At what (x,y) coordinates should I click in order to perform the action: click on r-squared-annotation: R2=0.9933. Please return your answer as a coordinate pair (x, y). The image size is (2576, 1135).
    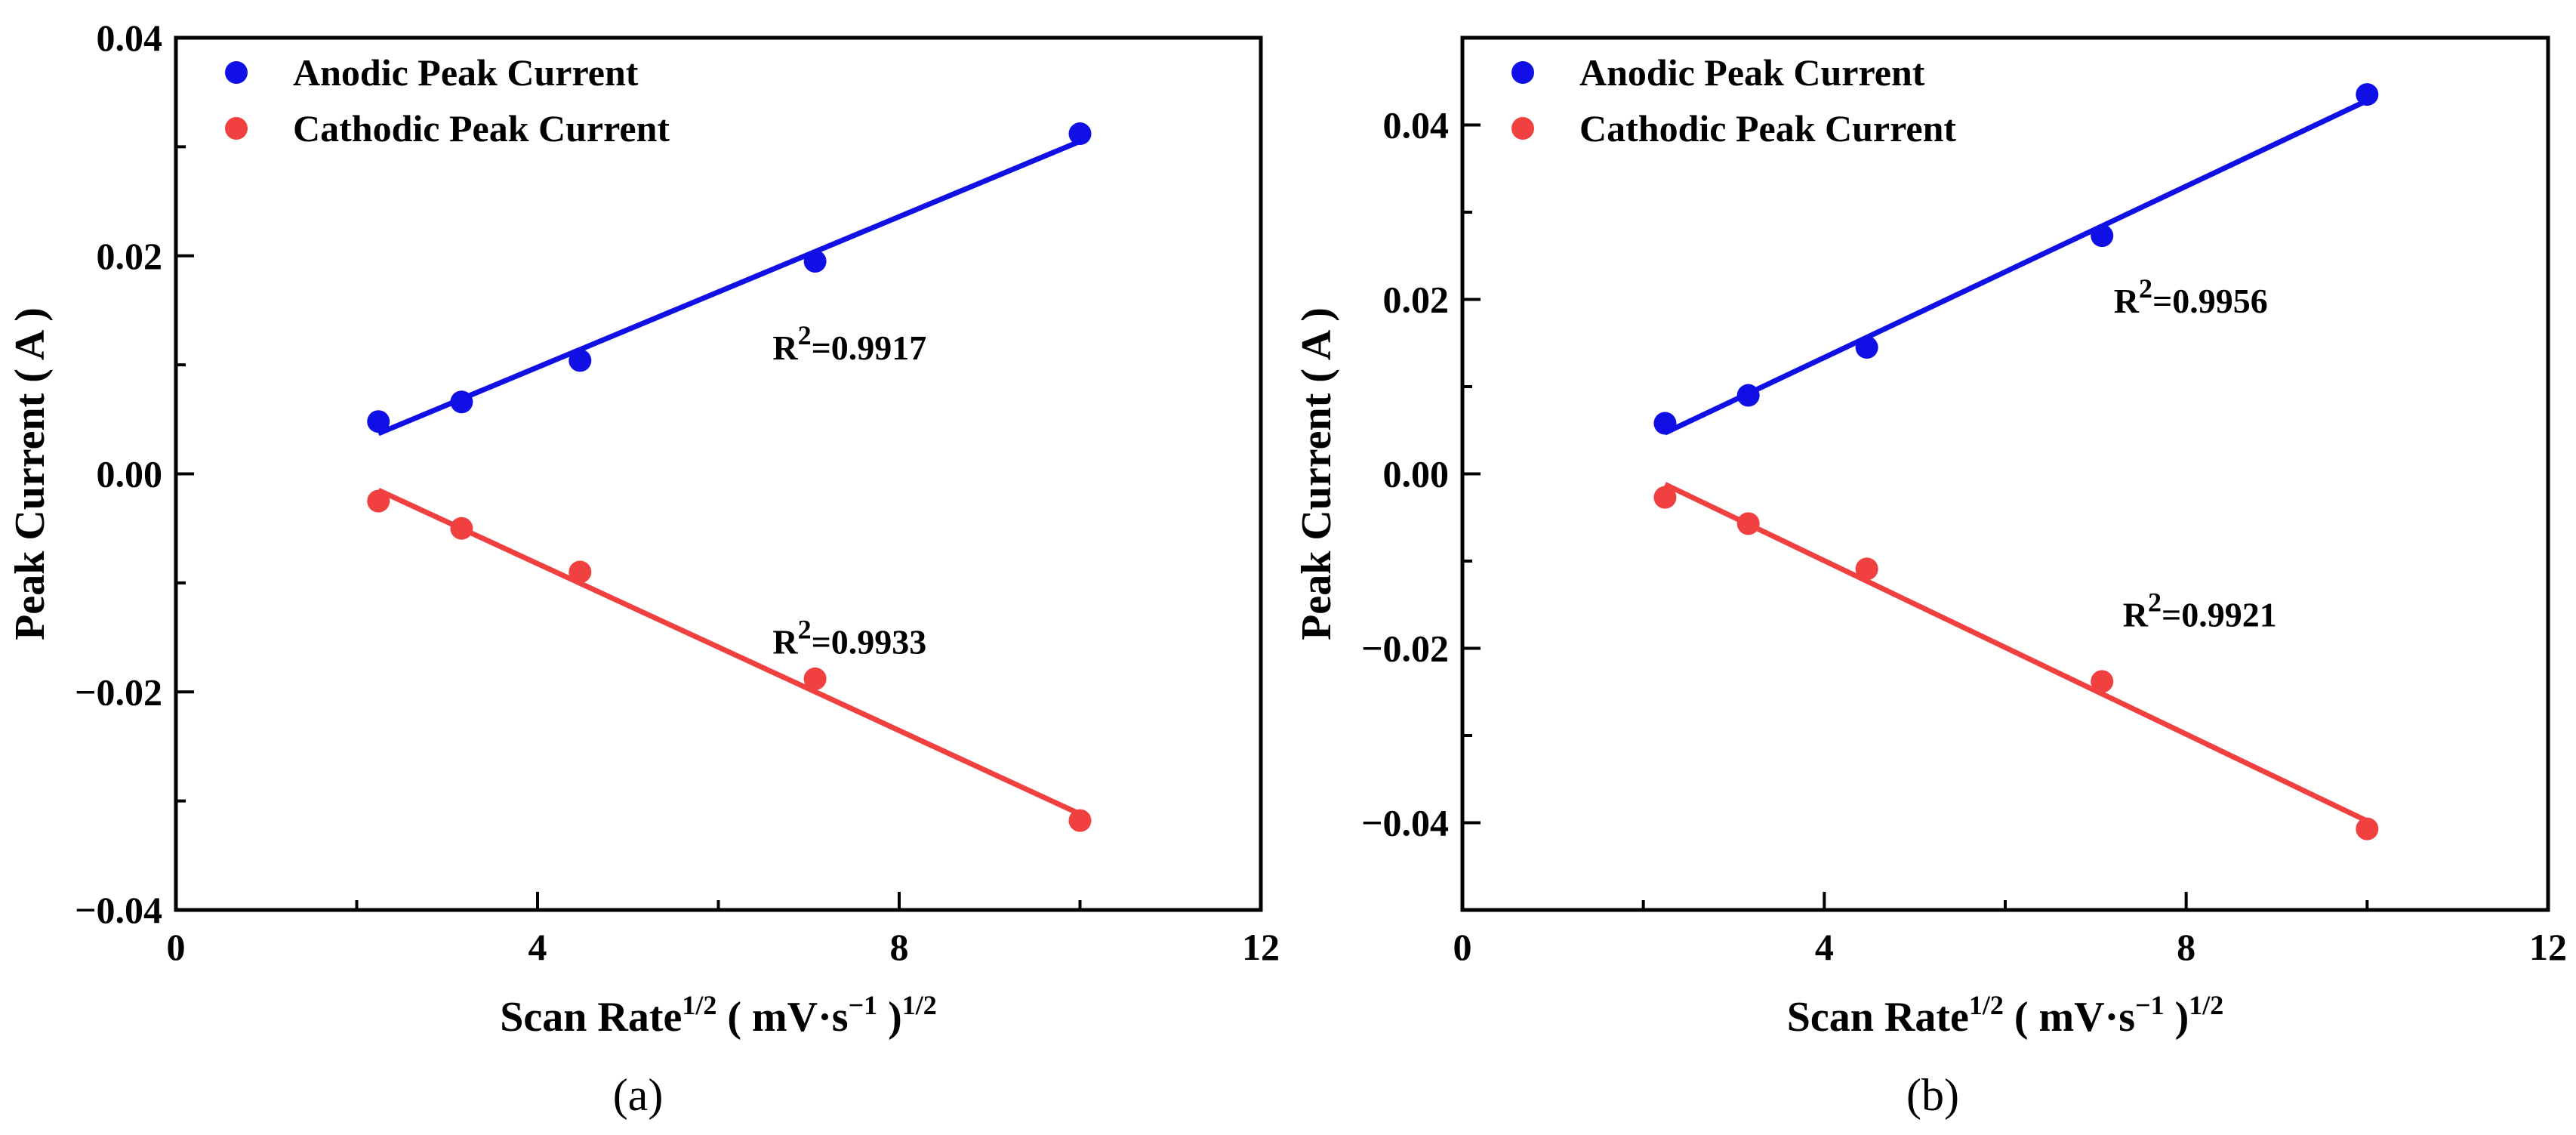
    Looking at the image, I should click on (849, 638).